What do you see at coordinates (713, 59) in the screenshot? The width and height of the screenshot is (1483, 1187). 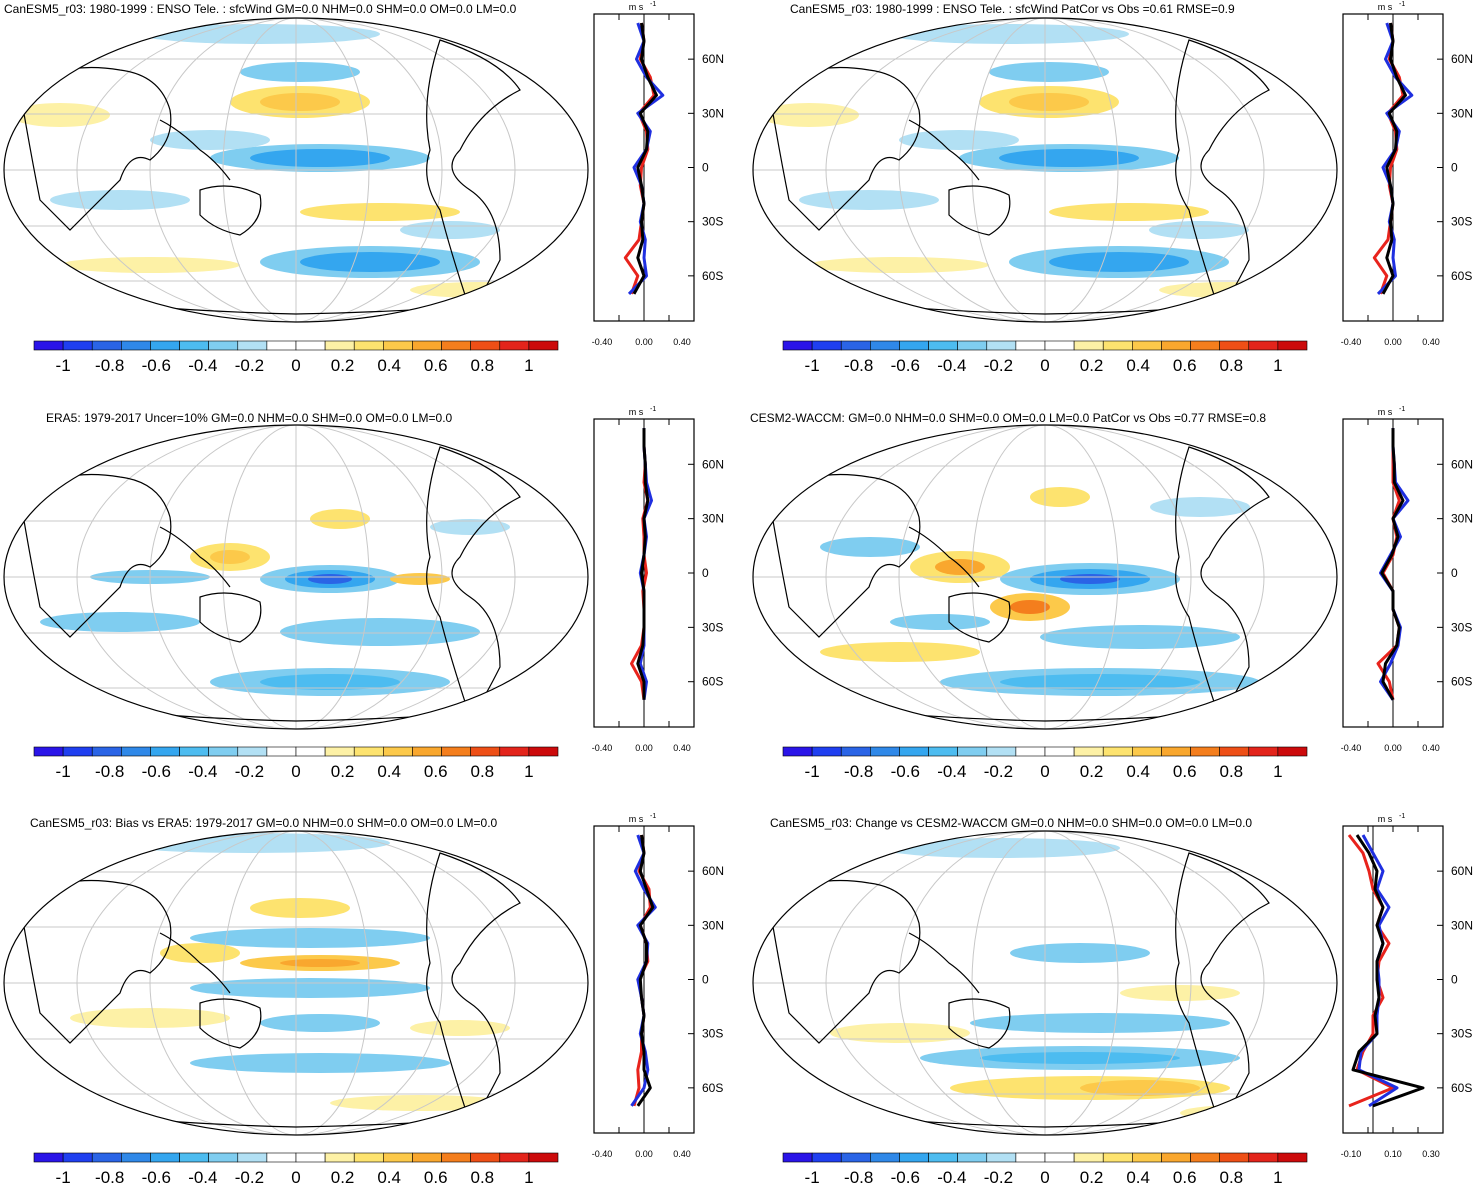 I see `profile-lat-label: 60N` at bounding box center [713, 59].